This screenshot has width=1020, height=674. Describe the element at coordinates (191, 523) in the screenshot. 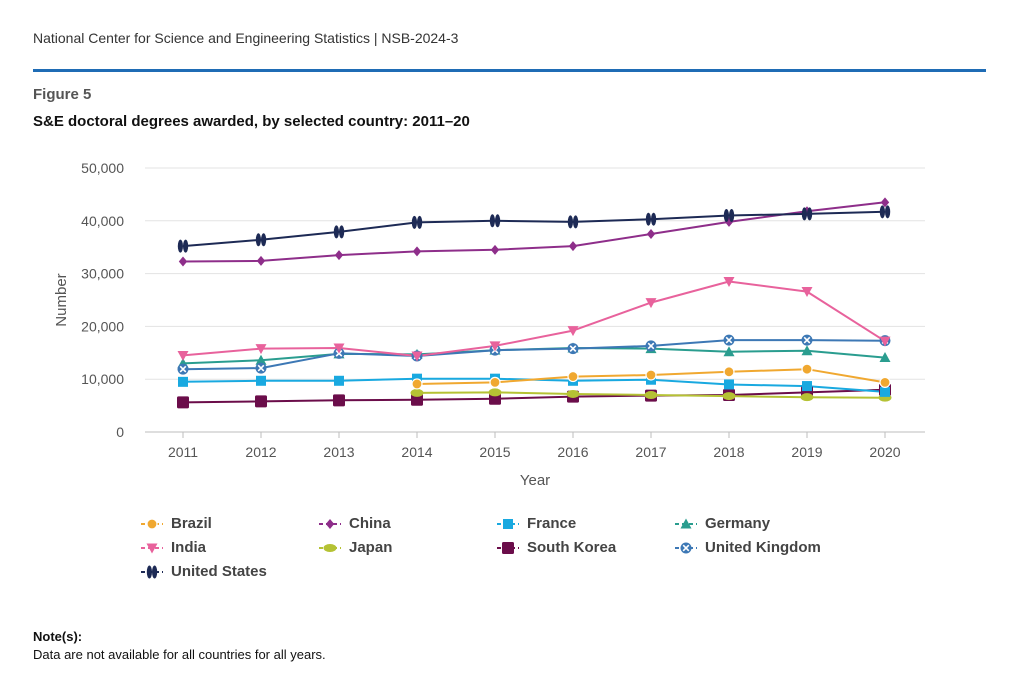

I see `legend-label: Brazil` at that location.